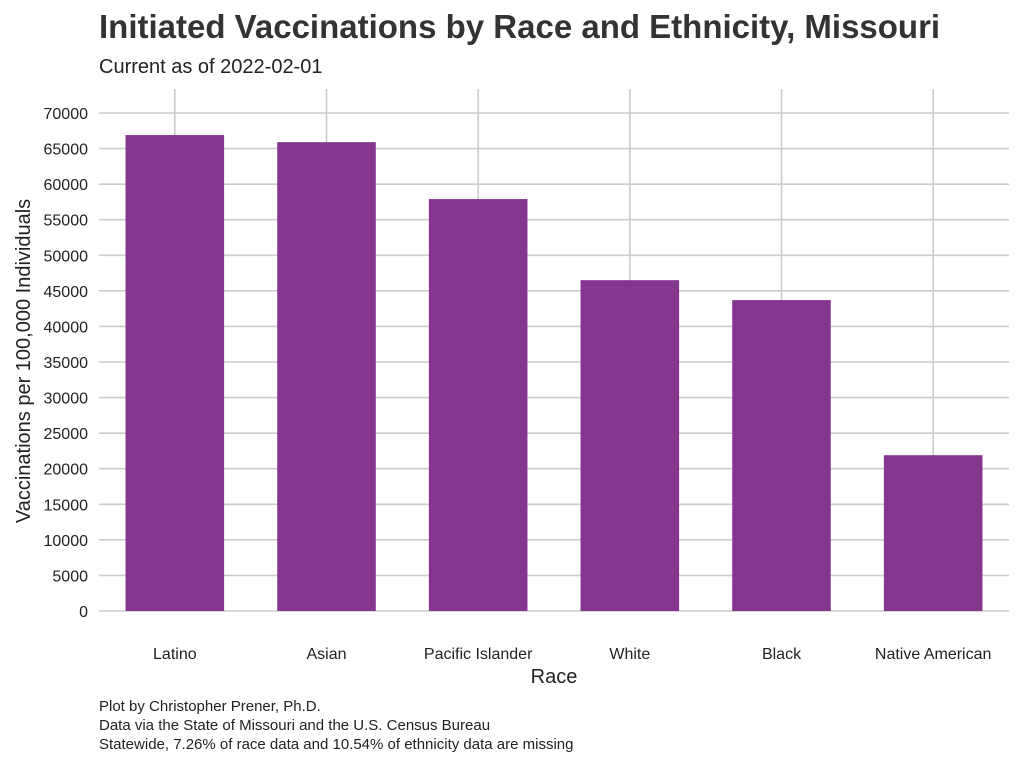 The height and width of the screenshot is (768, 1024). I want to click on y-tick-label: 50000, so click(66, 256).